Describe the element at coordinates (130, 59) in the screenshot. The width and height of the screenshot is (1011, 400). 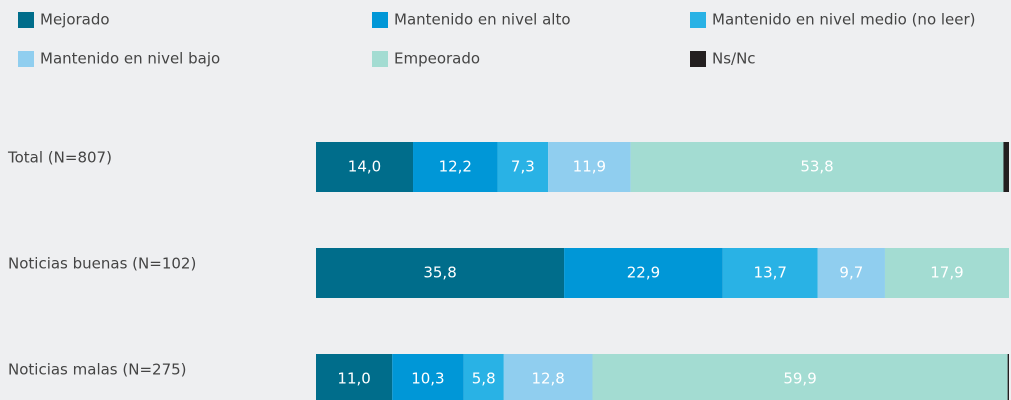
I see `legend-label: Mantenido en nivel bajo` at that location.